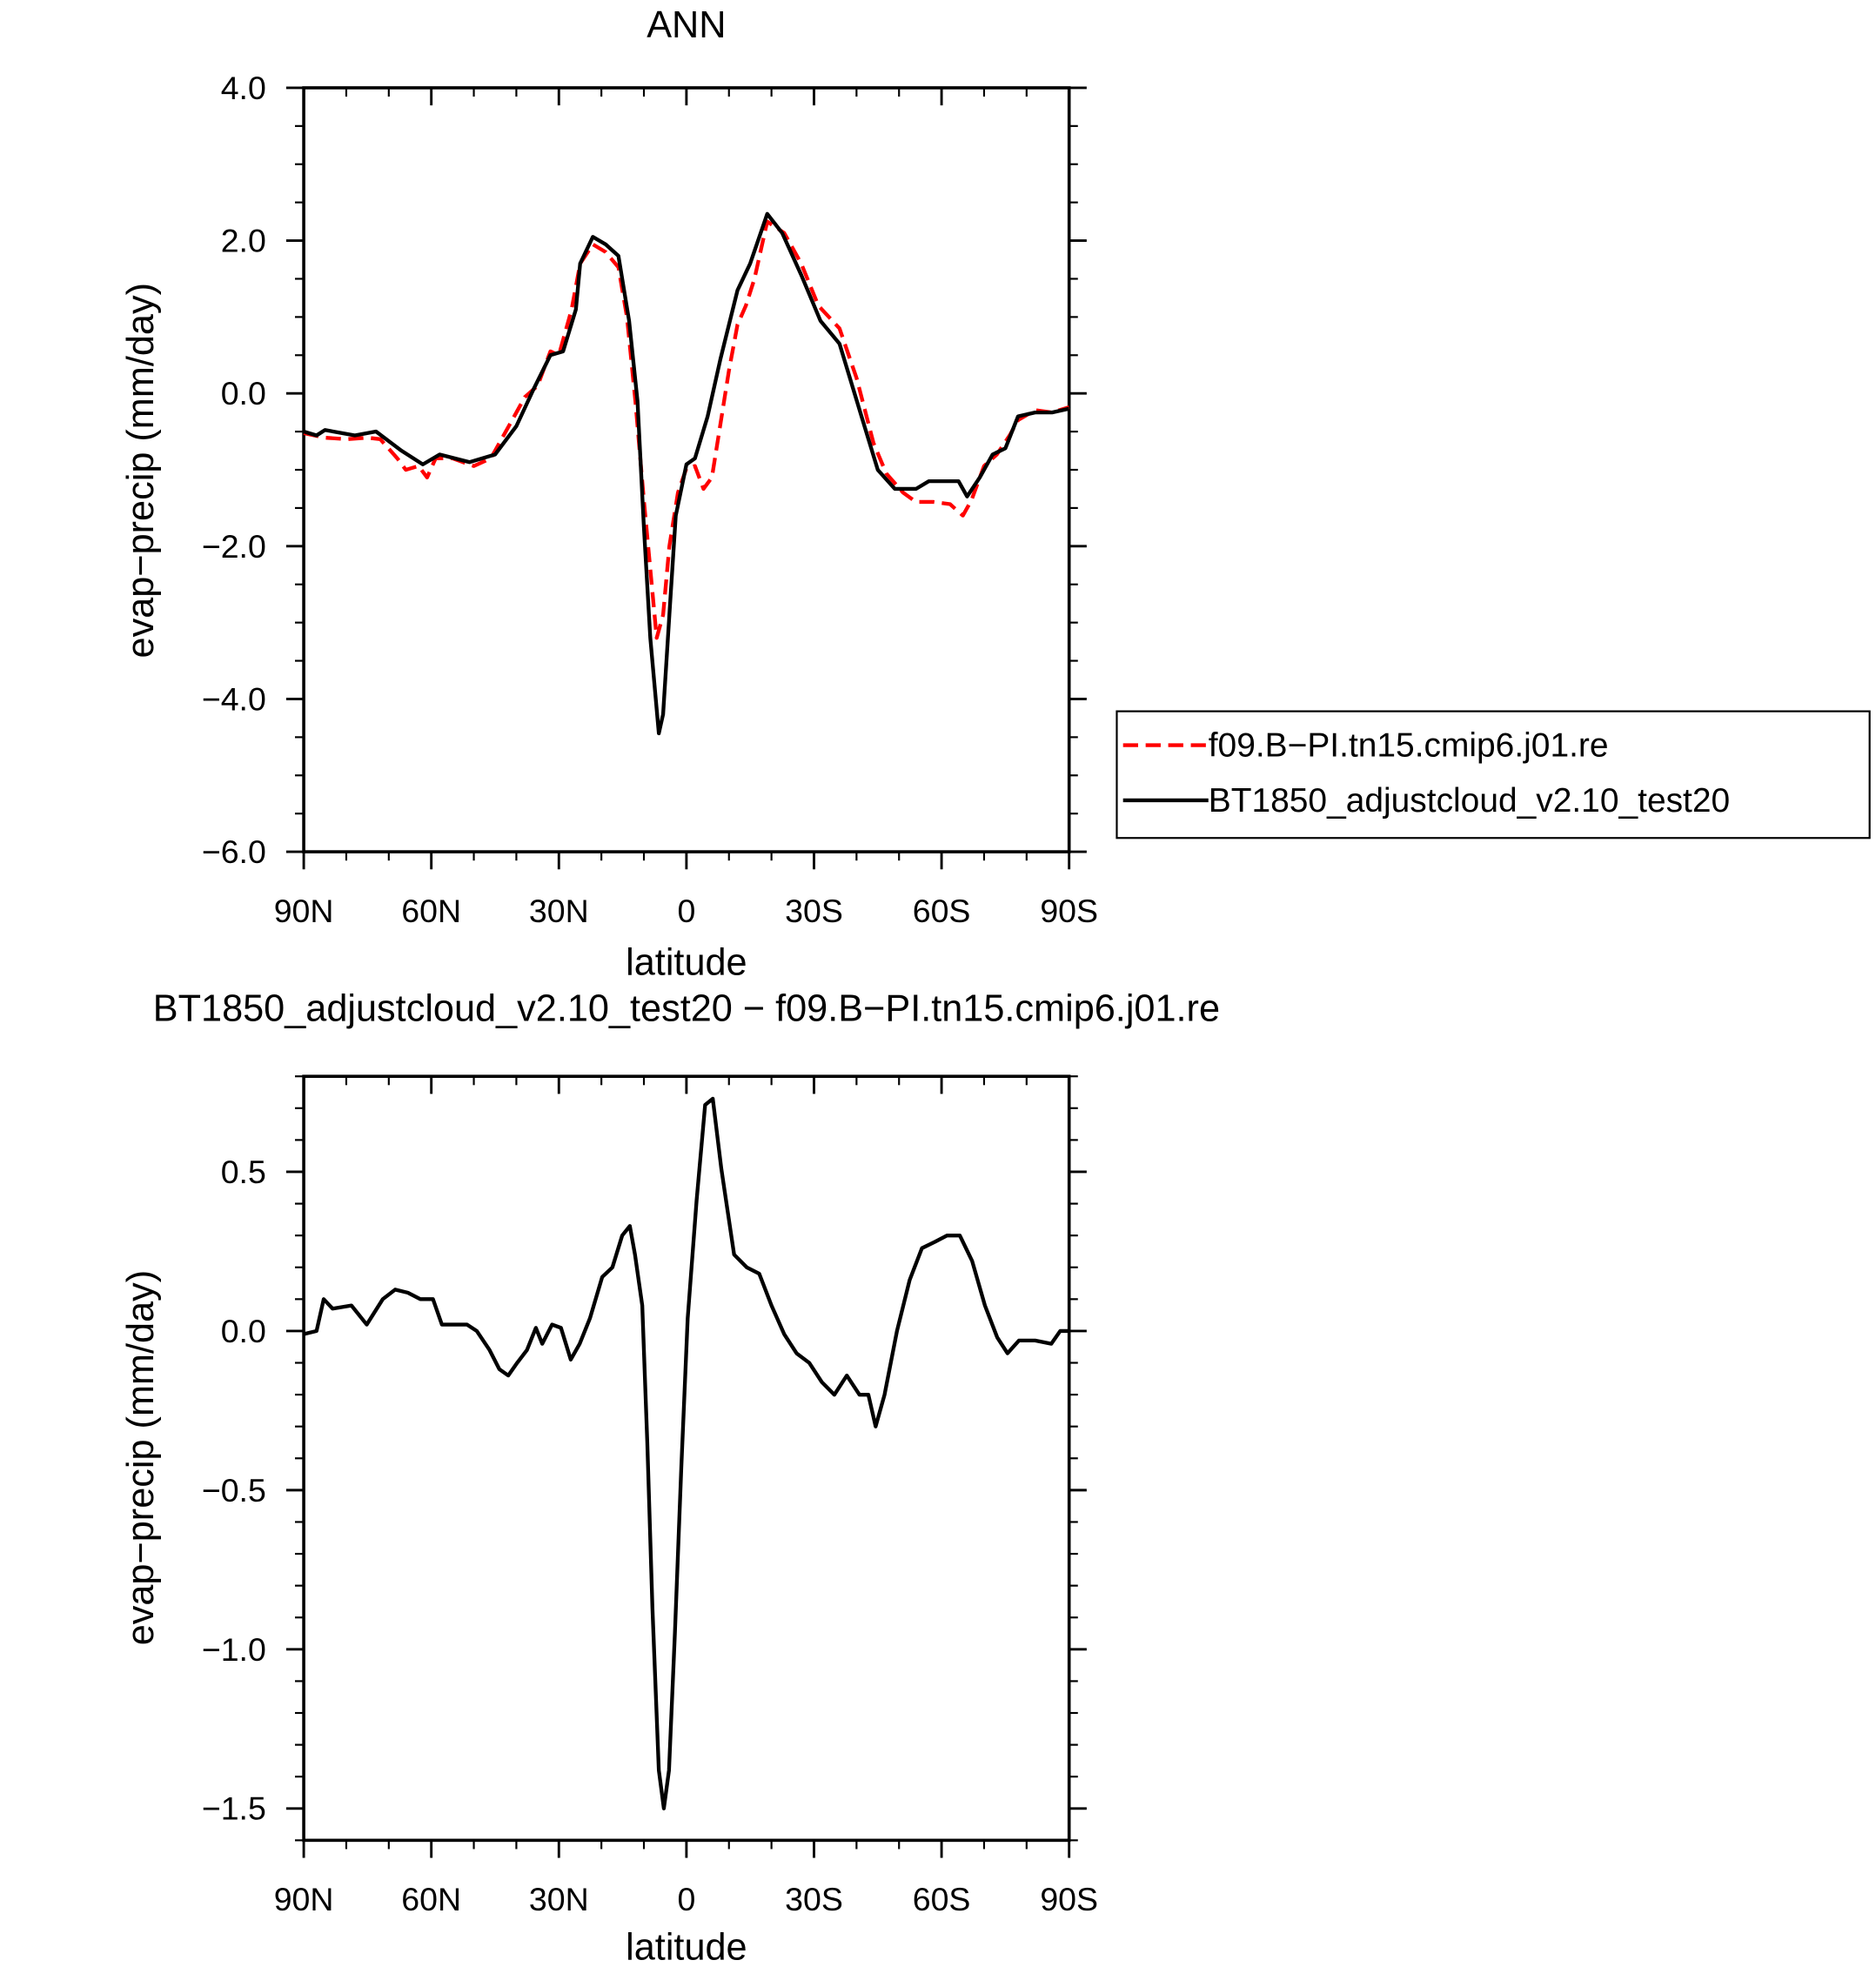  Describe the element at coordinates (234, 698) in the screenshot. I see `y-tick-label: −4.0` at that location.